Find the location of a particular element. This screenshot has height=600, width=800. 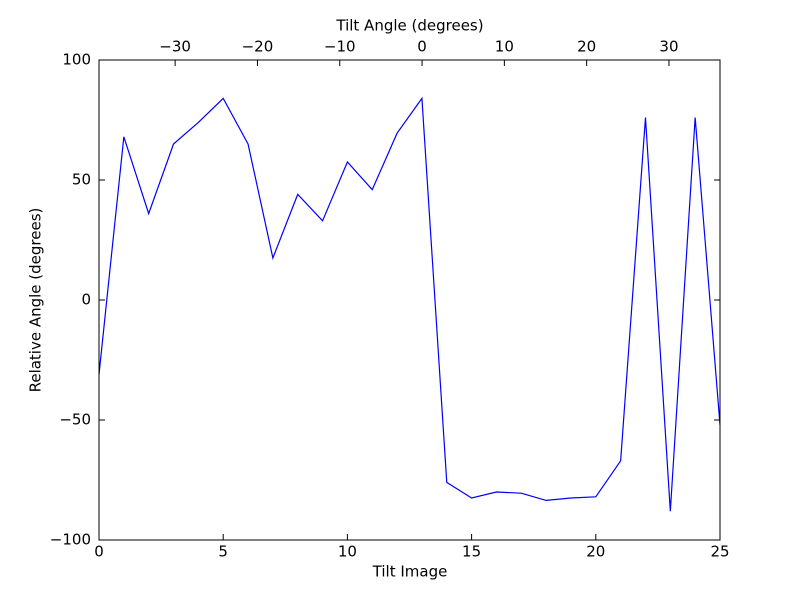

x-tick-label: 20 is located at coordinates (595, 552).